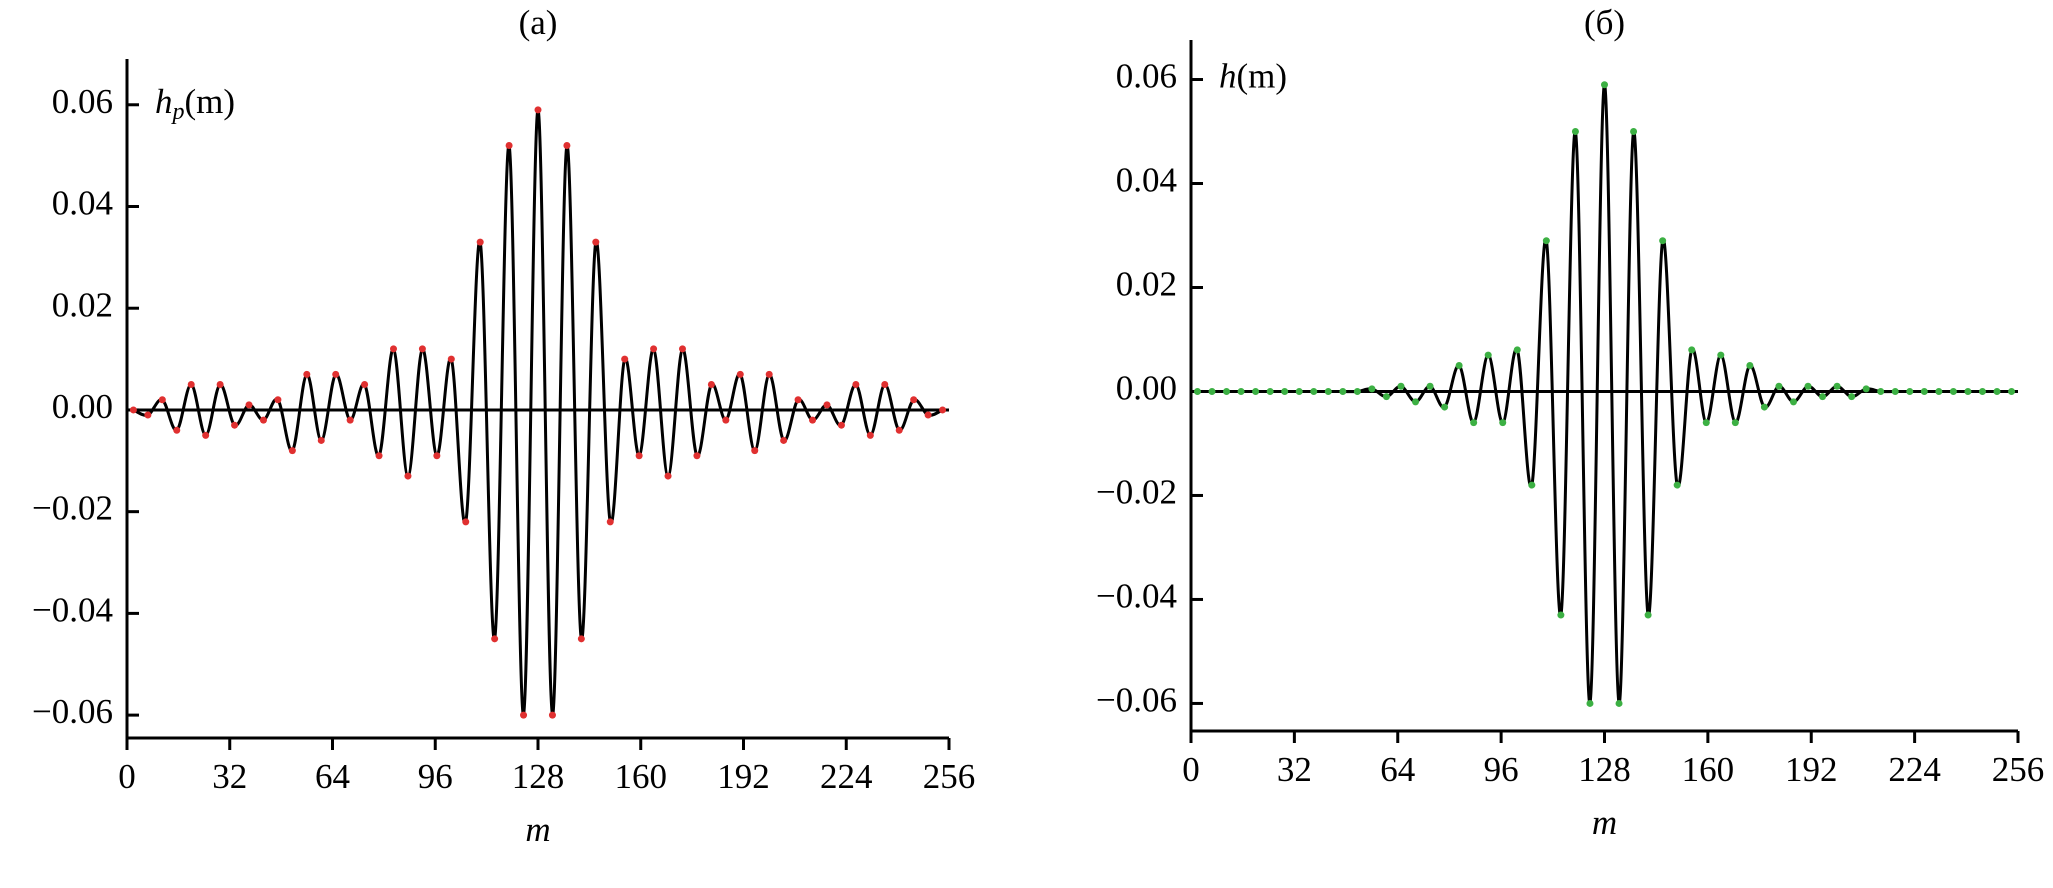  I want to click on y-axis-label: hp(m), so click(195, 103).